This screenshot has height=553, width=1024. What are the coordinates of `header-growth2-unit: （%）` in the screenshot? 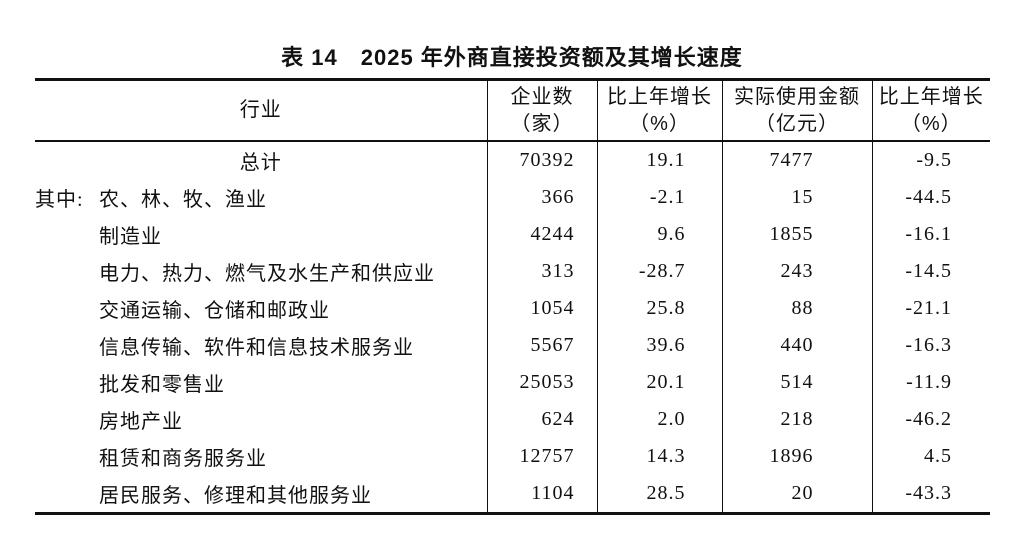 It's located at (931, 123).